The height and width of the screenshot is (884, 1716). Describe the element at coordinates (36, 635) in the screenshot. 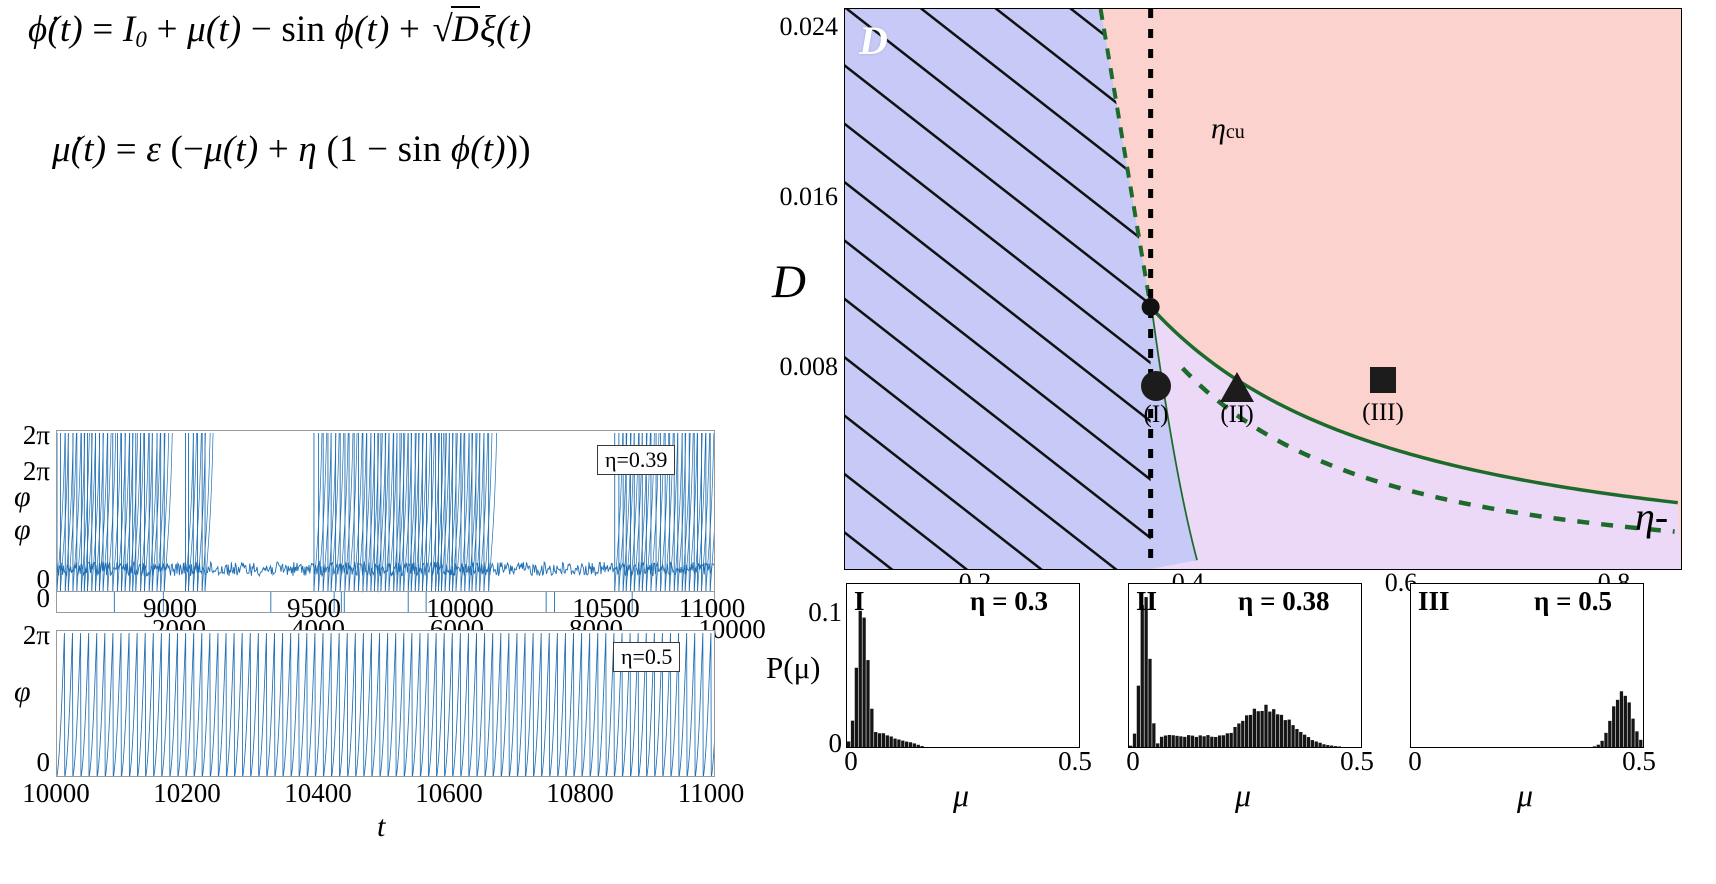

I see `ts3-ytick-top: 2π` at that location.